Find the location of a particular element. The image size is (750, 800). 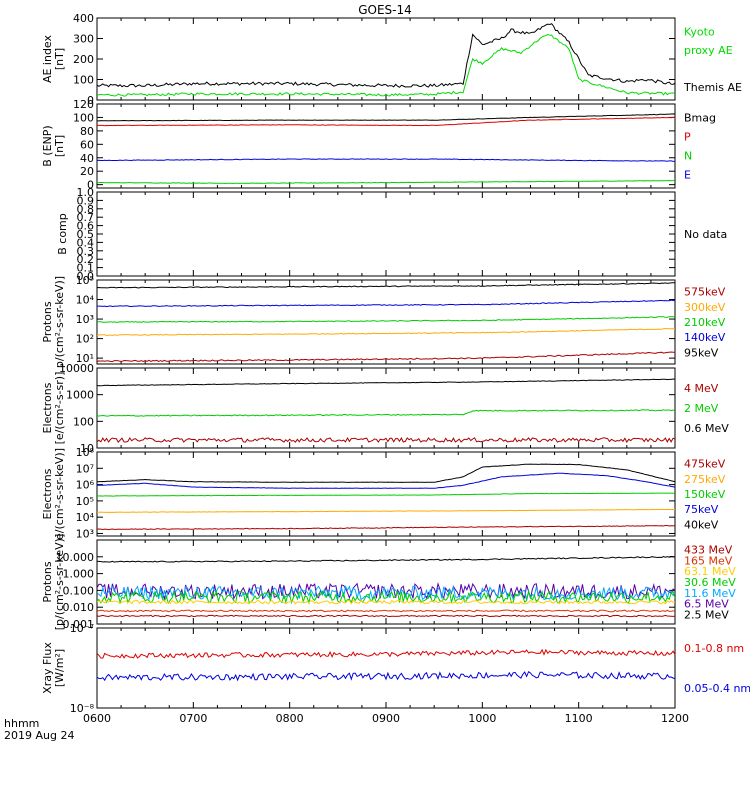

y-axis-label: [W/m²] is located at coordinates (59, 668).